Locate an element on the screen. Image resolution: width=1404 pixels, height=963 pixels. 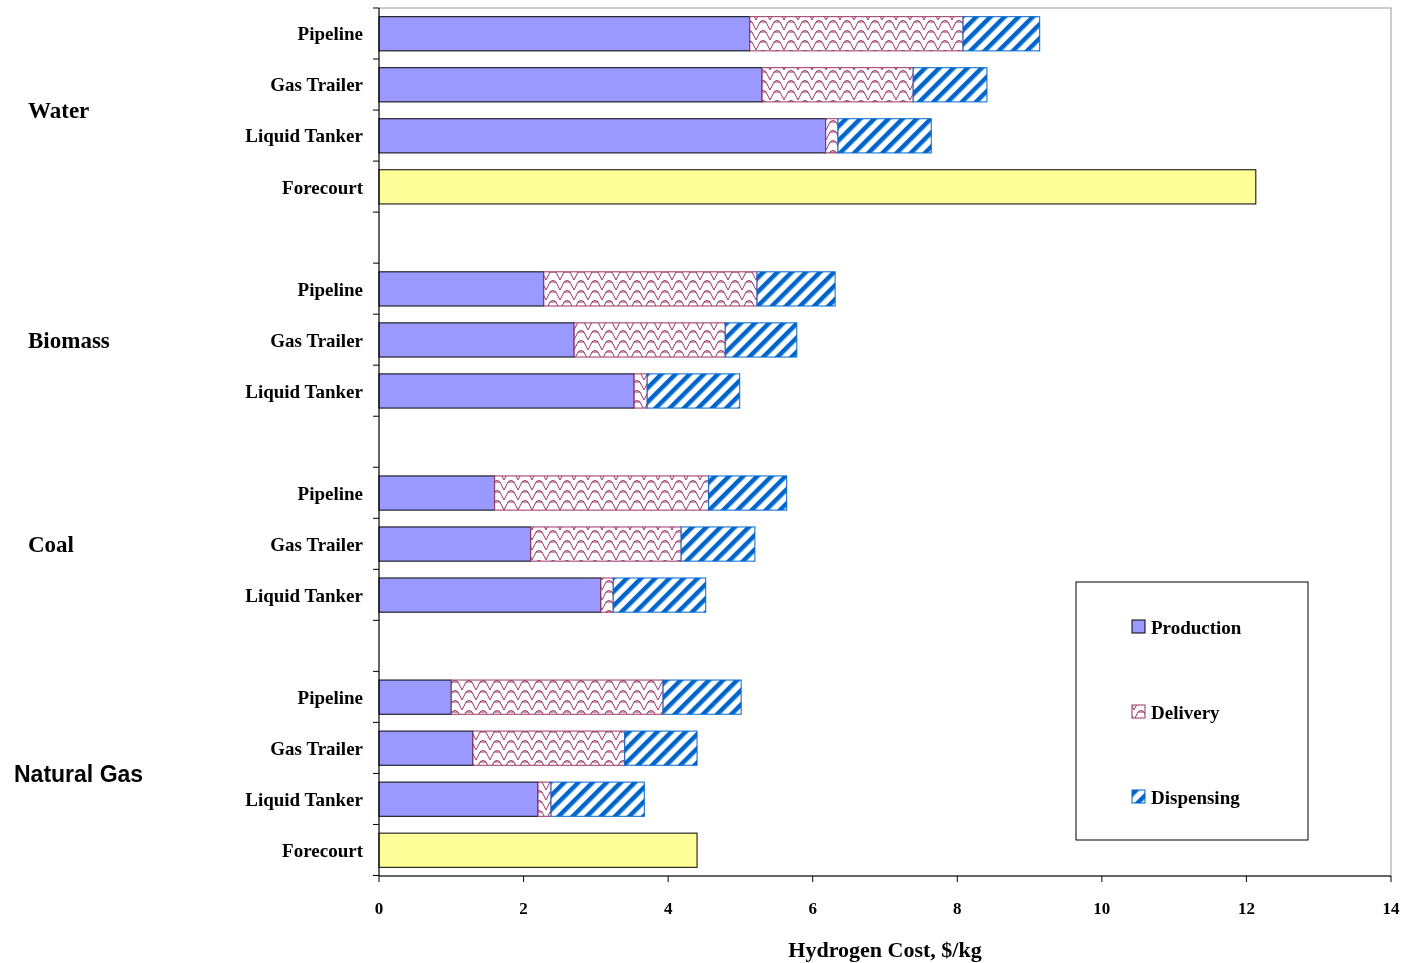
text: Coal is located at coordinates (51, 545).